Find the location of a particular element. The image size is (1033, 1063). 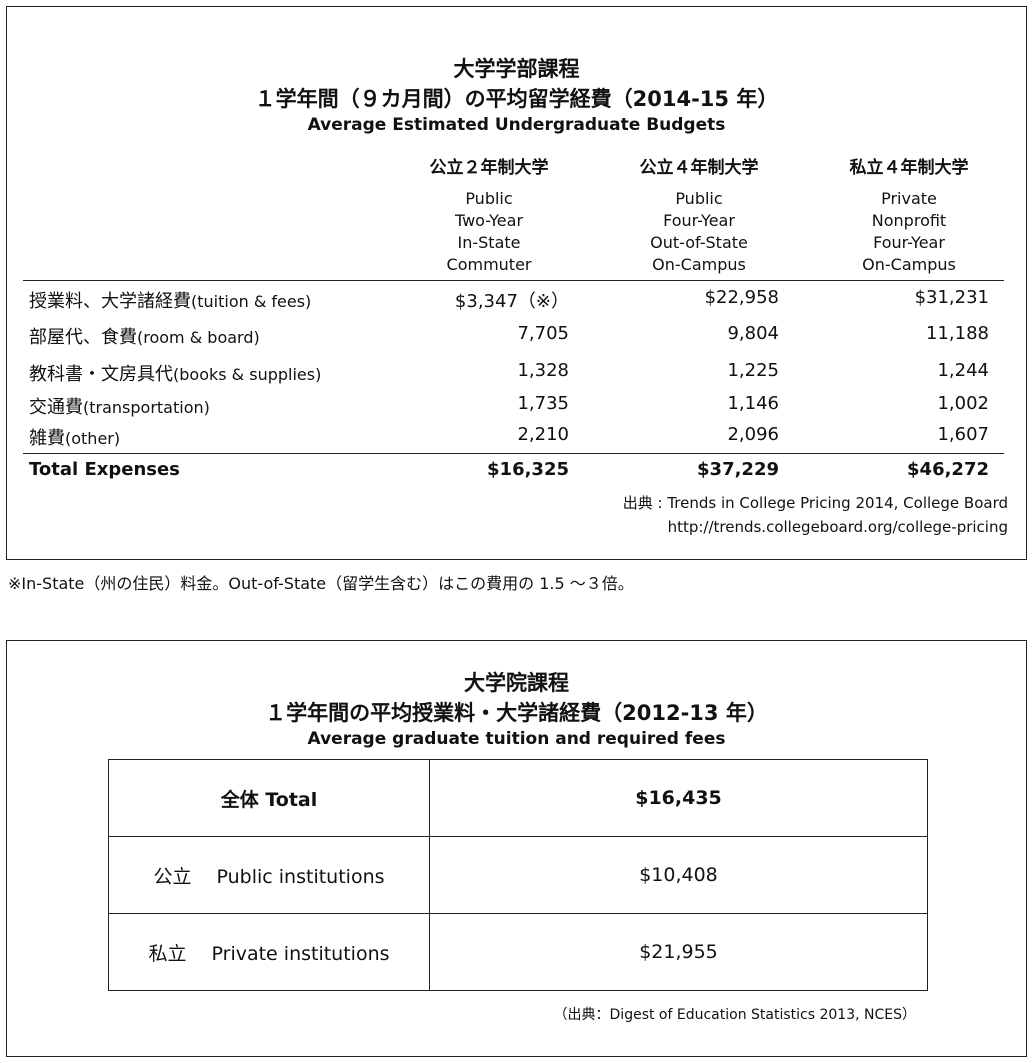

column-header-en: Public Two-Year In-State Commuter is located at coordinates (489, 232).